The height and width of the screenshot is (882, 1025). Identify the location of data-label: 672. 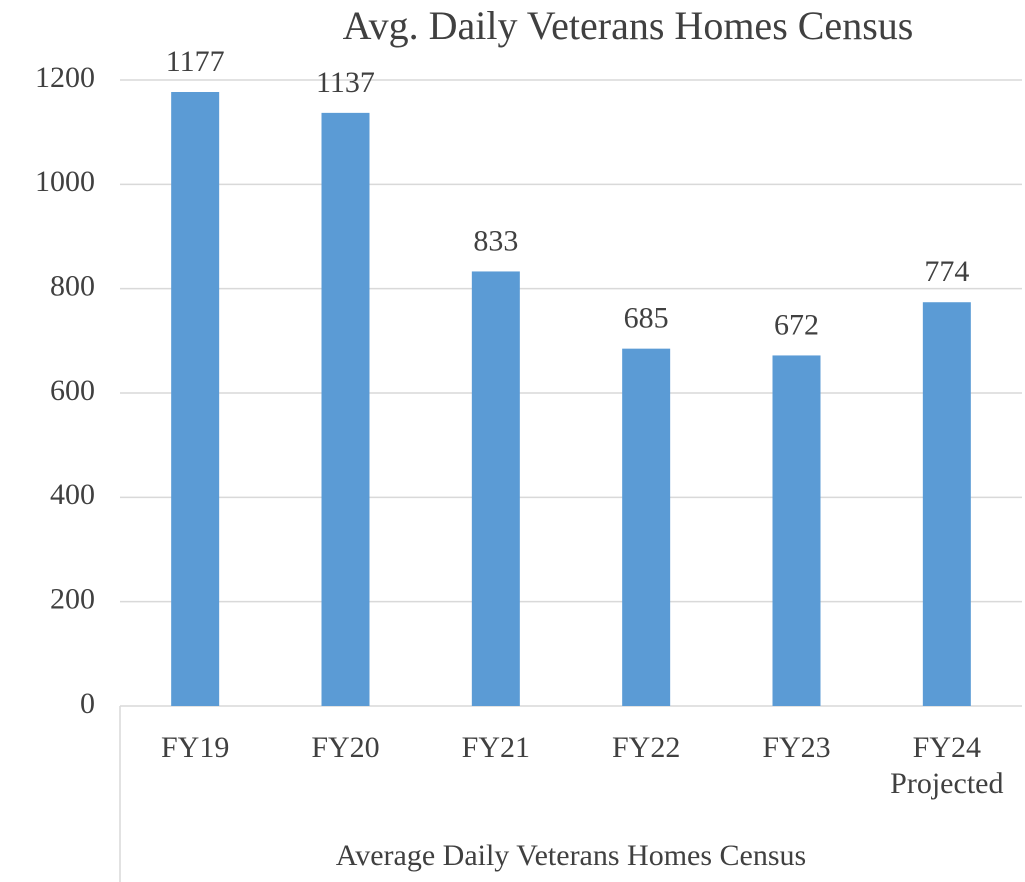
(796, 324).